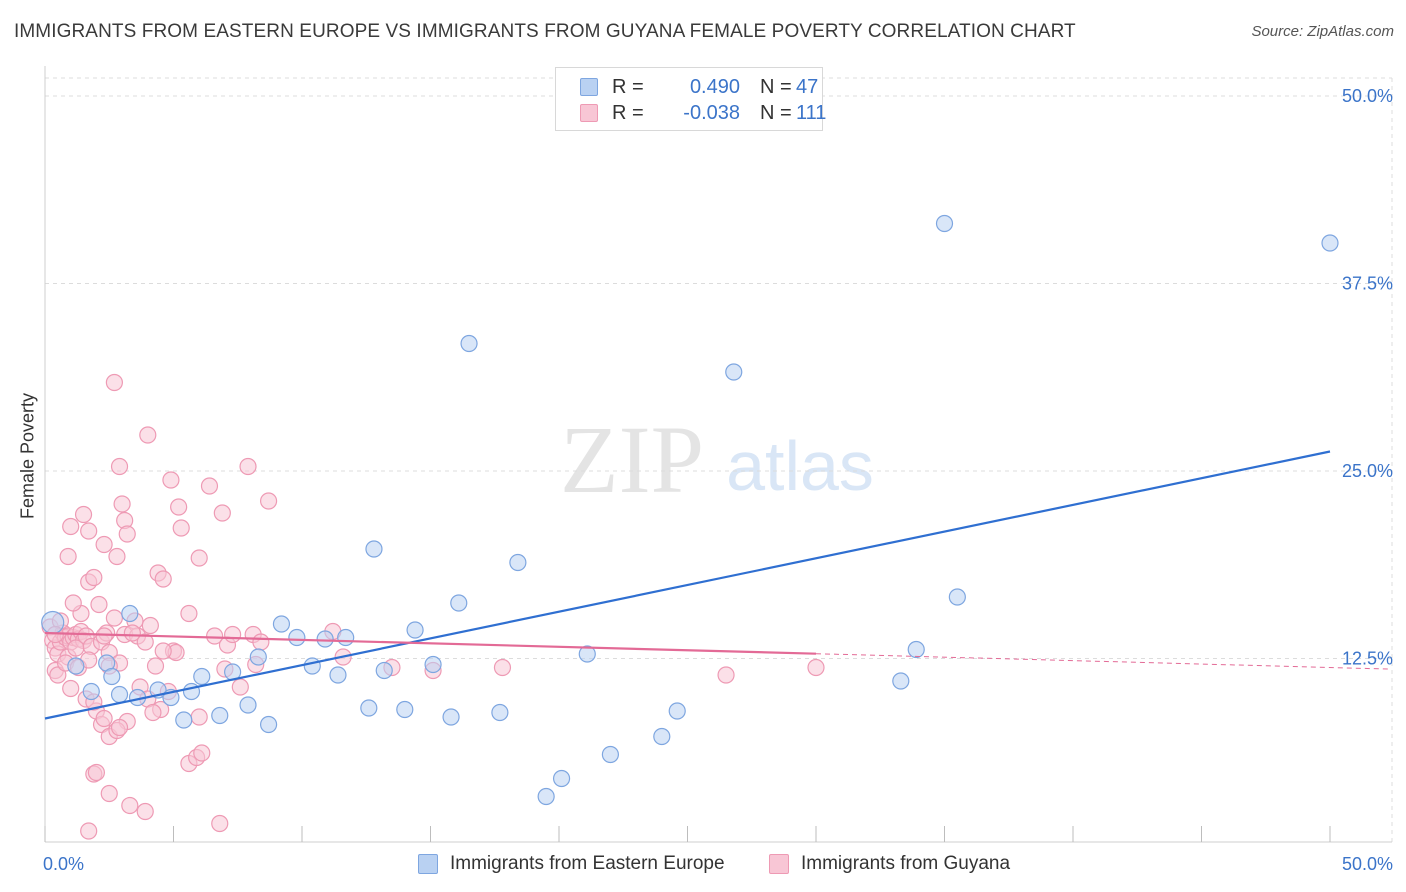 This screenshot has height=892, width=1406. What do you see at coordinates (63, 864) in the screenshot?
I see `x-tick-label-left: 0.0%` at bounding box center [63, 864].